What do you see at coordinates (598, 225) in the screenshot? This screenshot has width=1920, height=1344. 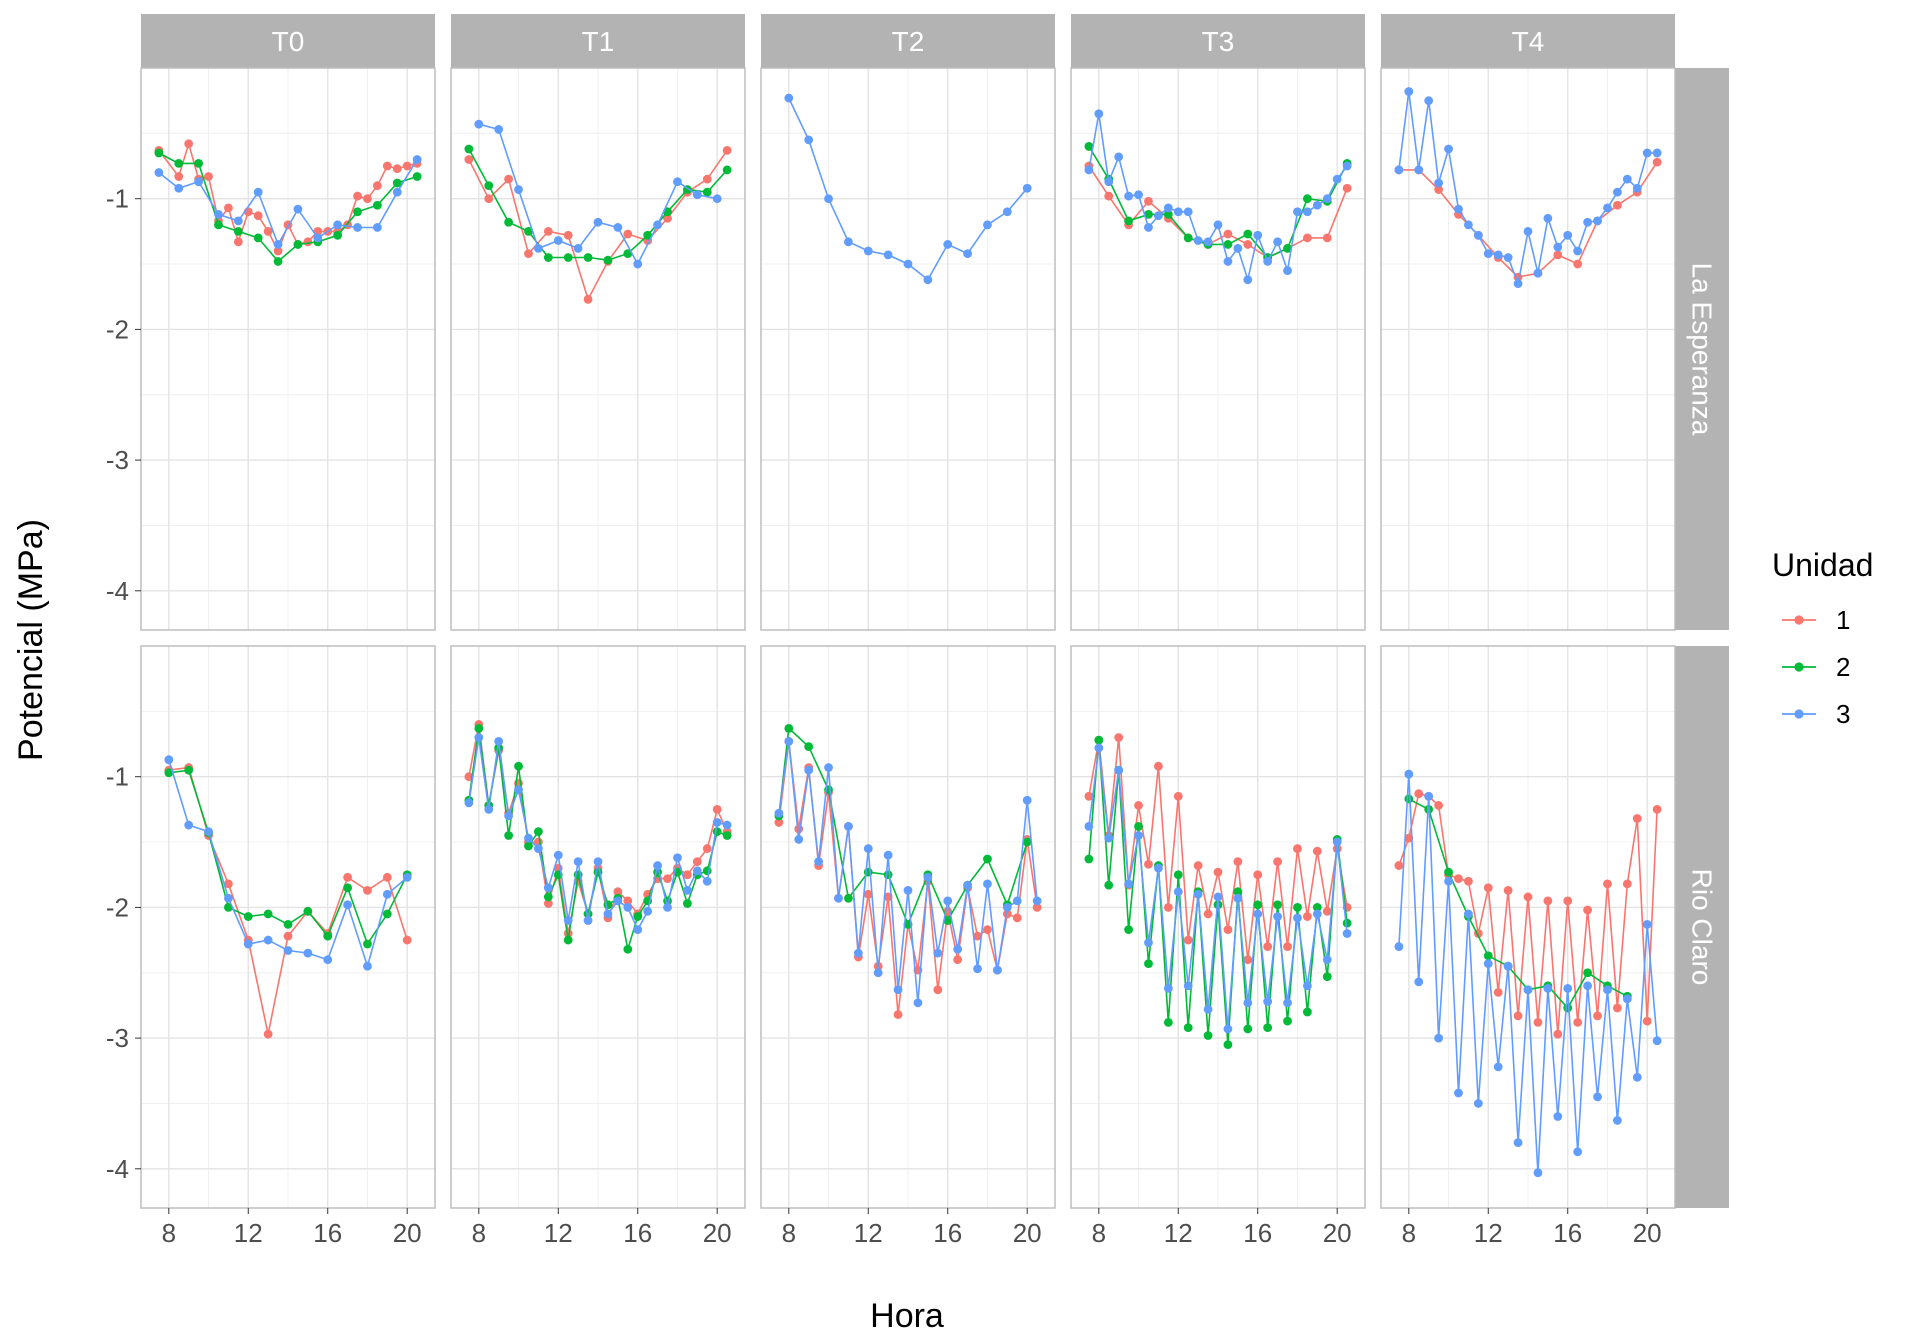 I see `series-line` at bounding box center [598, 225].